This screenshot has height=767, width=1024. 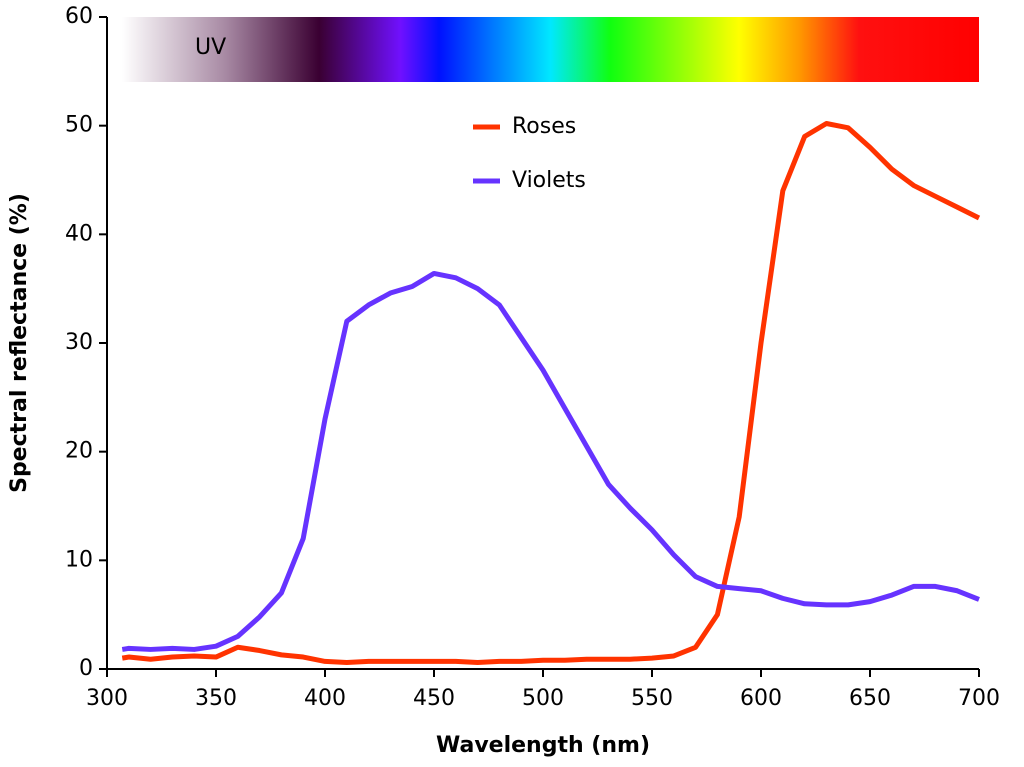 What do you see at coordinates (79, 16) in the screenshot?
I see `y-tick-label: 60` at bounding box center [79, 16].